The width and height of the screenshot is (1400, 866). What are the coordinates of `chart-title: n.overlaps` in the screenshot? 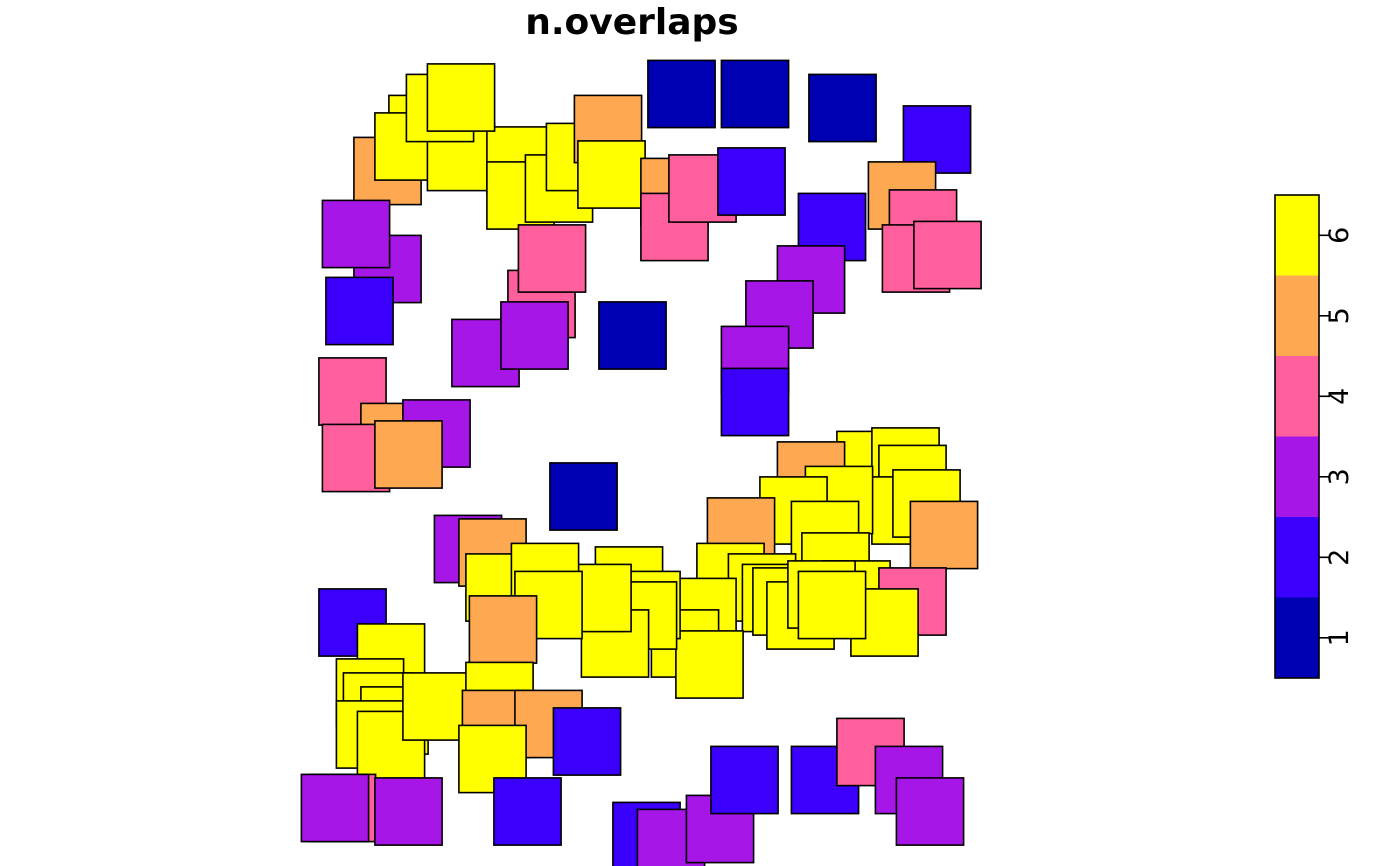 It's located at (632, 22).